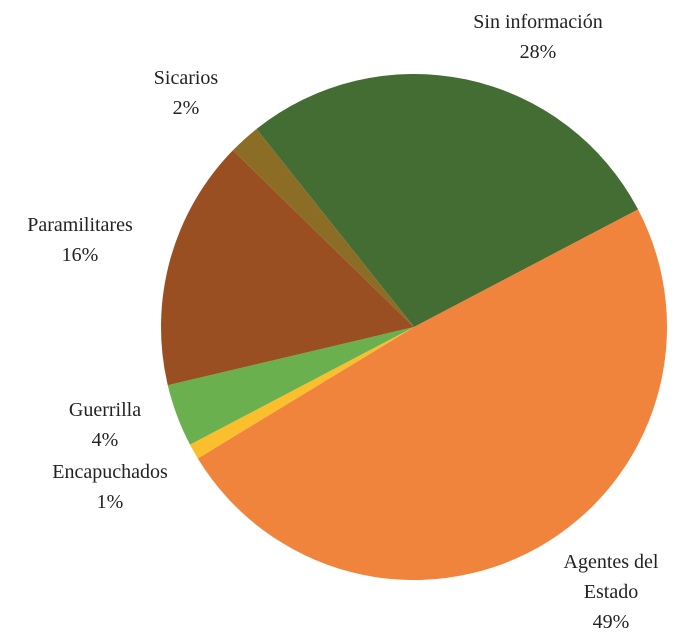 Image resolution: width=679 pixels, height=637 pixels. What do you see at coordinates (80, 255) in the screenshot?
I see `value-label: 16%` at bounding box center [80, 255].